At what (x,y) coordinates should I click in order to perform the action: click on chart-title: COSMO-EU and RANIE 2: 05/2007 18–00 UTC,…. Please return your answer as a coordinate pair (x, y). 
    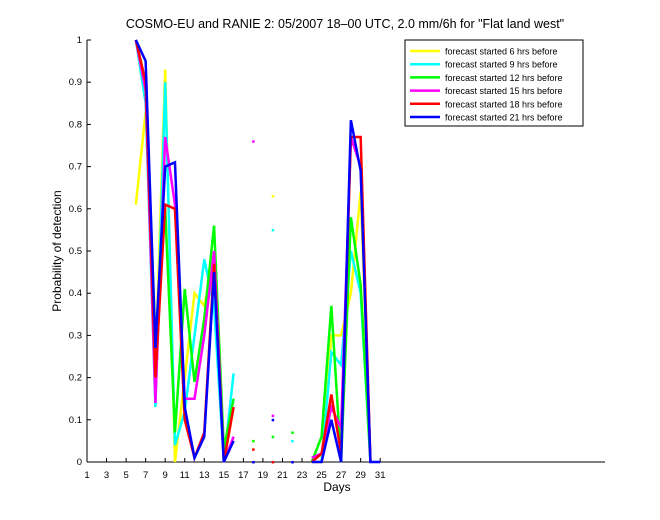
    Looking at the image, I should click on (345, 24).